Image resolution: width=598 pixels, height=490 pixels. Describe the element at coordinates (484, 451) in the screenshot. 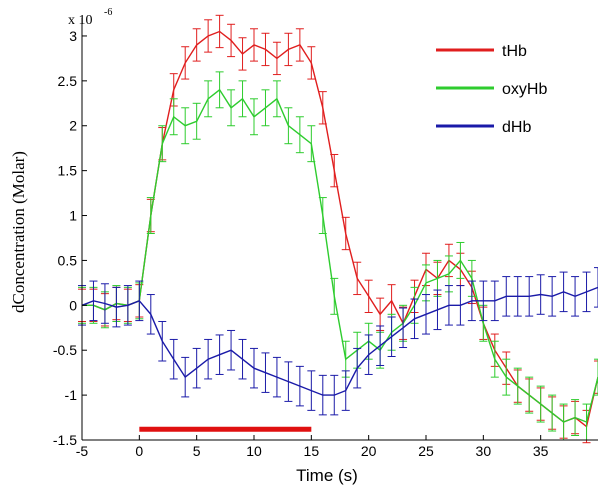

I see `x-tick-label: 30` at that location.